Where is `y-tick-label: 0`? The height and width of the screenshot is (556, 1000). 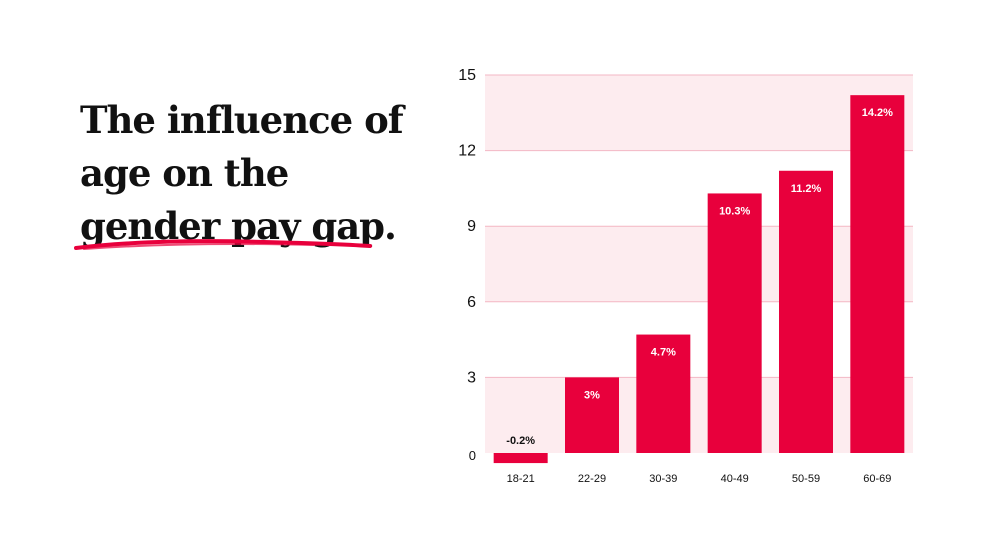
y-tick-label: 0 is located at coordinates (472, 455).